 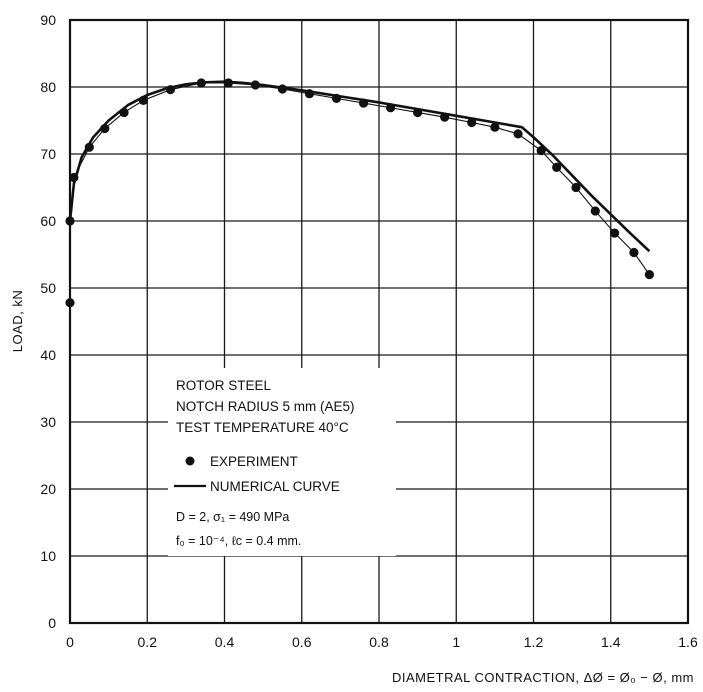 What do you see at coordinates (224, 385) in the screenshot?
I see `annotation-material: ROTOR STEEL` at bounding box center [224, 385].